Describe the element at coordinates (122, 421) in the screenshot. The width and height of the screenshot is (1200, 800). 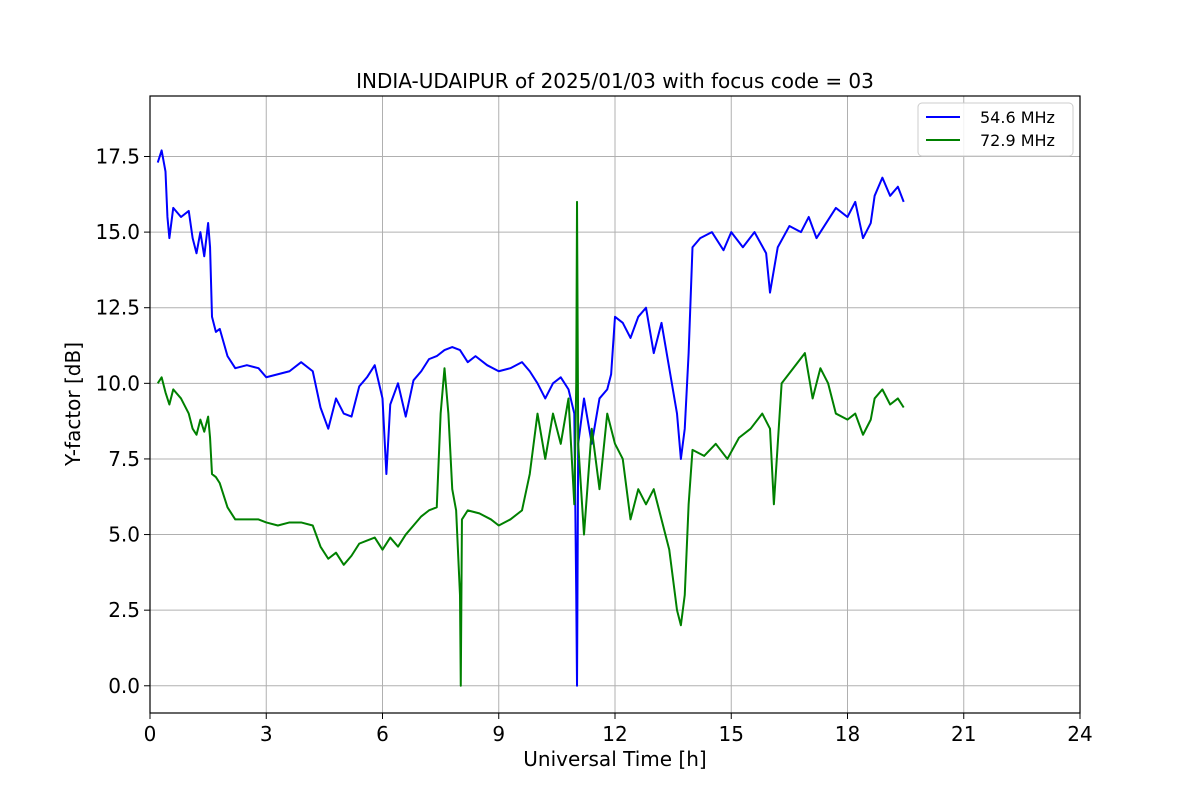
I see `y-axis-ticks: 0.0 2.5 5.0 7.5 10.0 12.5 15.0 17.5` at that location.